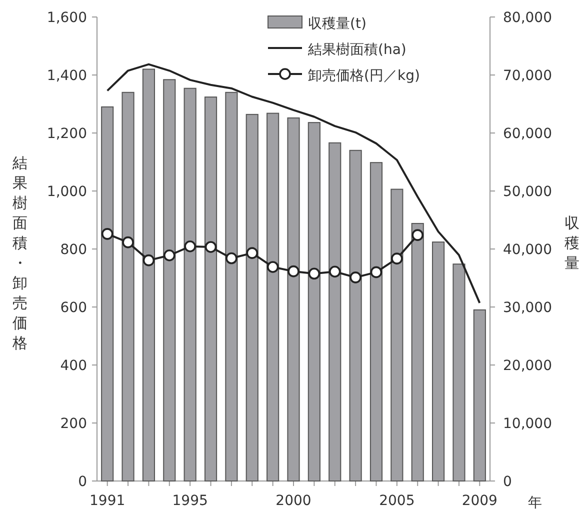 Image resolution: width=587 pixels, height=515 pixels. I want to click on y-tick-label: 1,200, so click(66, 134).